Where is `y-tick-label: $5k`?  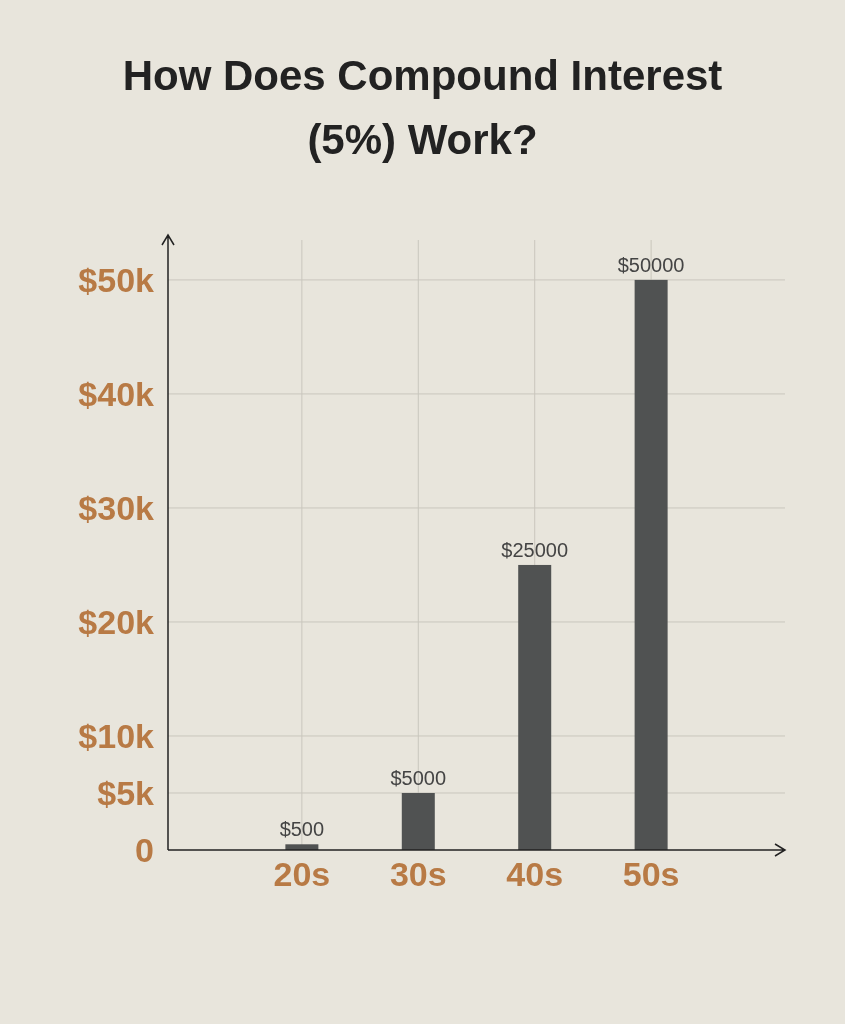
y-tick-label: $5k is located at coordinates (126, 792).